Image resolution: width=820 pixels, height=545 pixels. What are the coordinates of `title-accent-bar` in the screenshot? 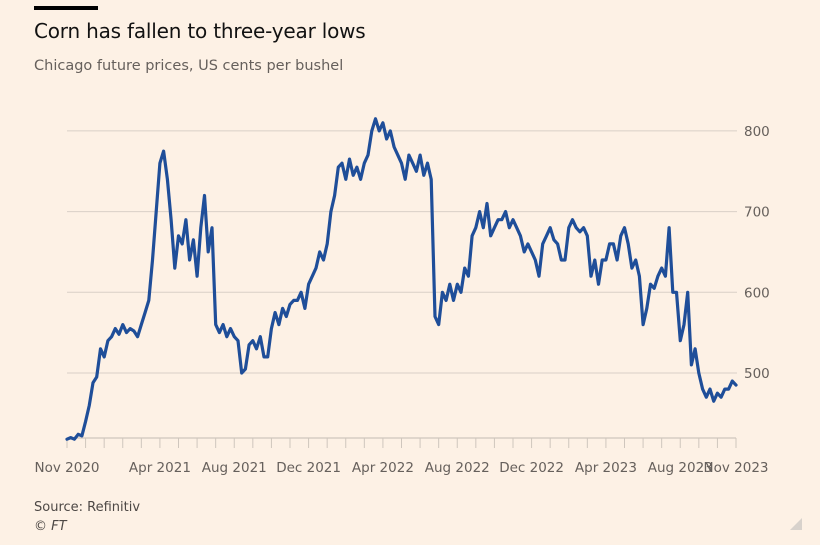 It's located at (66, 8).